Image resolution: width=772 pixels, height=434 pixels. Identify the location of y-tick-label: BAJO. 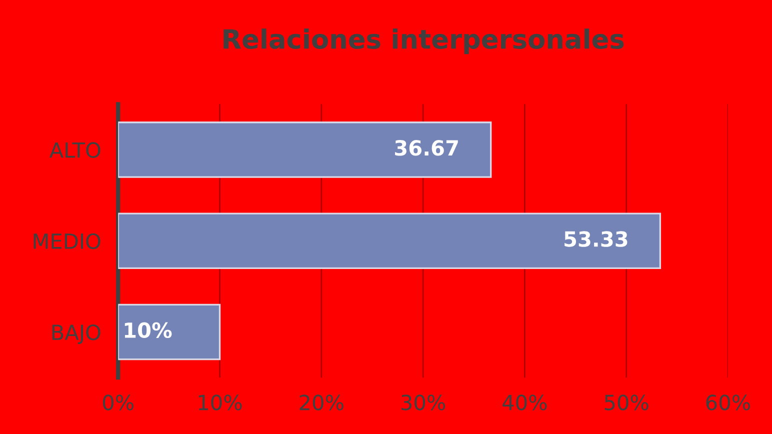
(76, 334).